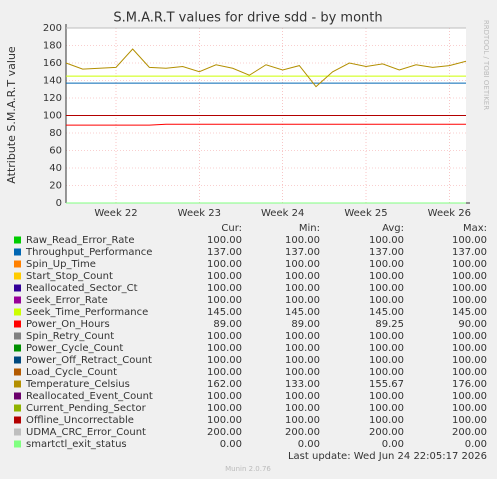  What do you see at coordinates (115, 213) in the screenshot?
I see `x-tick-label: Week 22` at bounding box center [115, 213].